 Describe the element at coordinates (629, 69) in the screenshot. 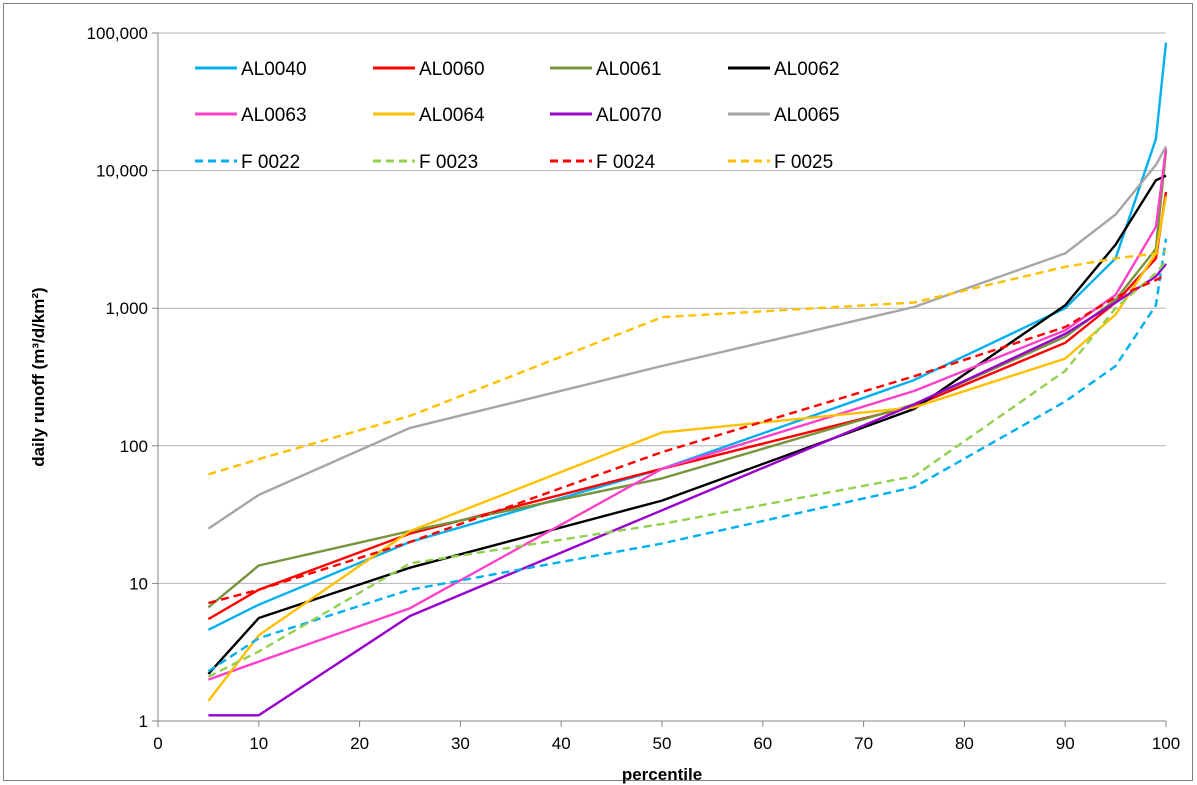

I see `legend-label: AL0061` at that location.